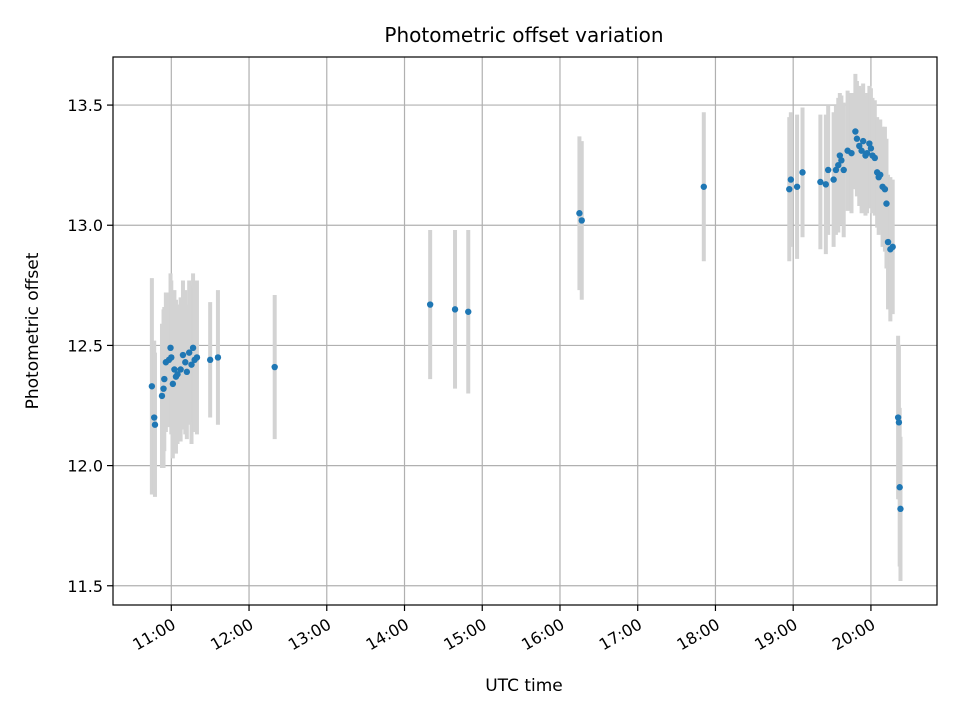 Image resolution: width=960 pixels, height=720 pixels. I want to click on chart-title: Photometric offset variation, so click(523, 35).